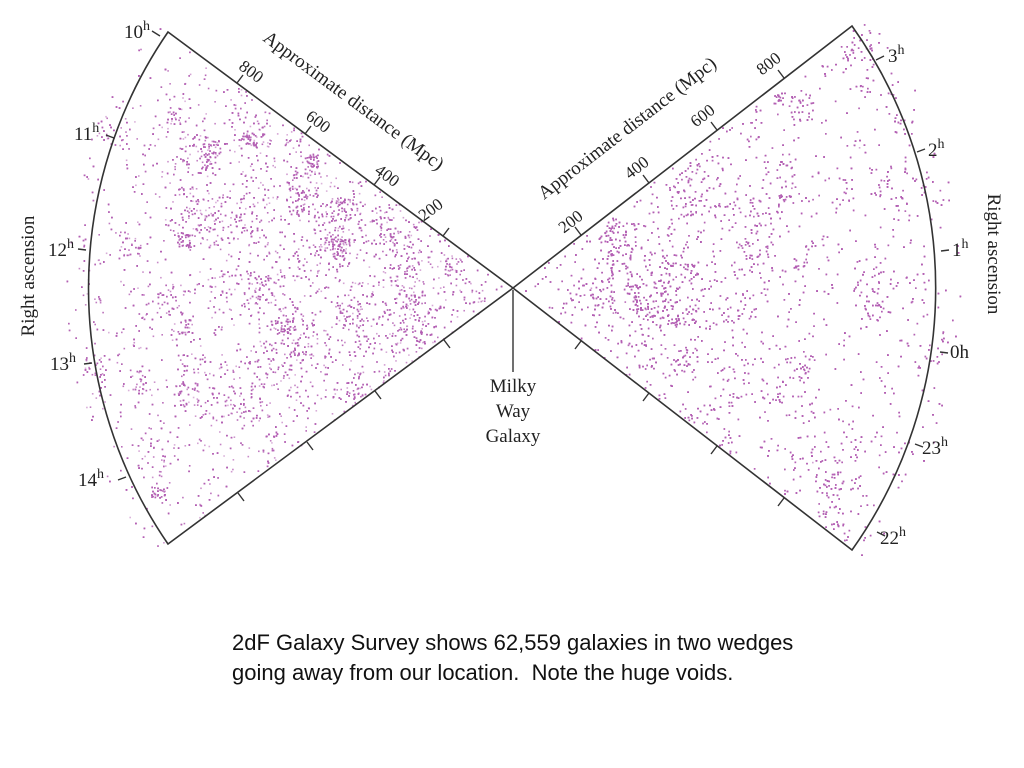 The width and height of the screenshot is (1024, 768). What do you see at coordinates (344, 420) in the screenshot?
I see `left-lower-tick-marks` at bounding box center [344, 420].